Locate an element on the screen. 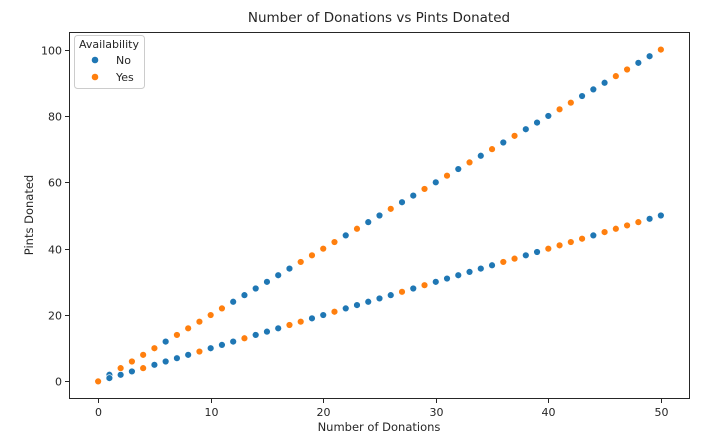 Image resolution: width=717 pixels, height=442 pixels. y-axis-label: Pints Donated is located at coordinates (29, 215).